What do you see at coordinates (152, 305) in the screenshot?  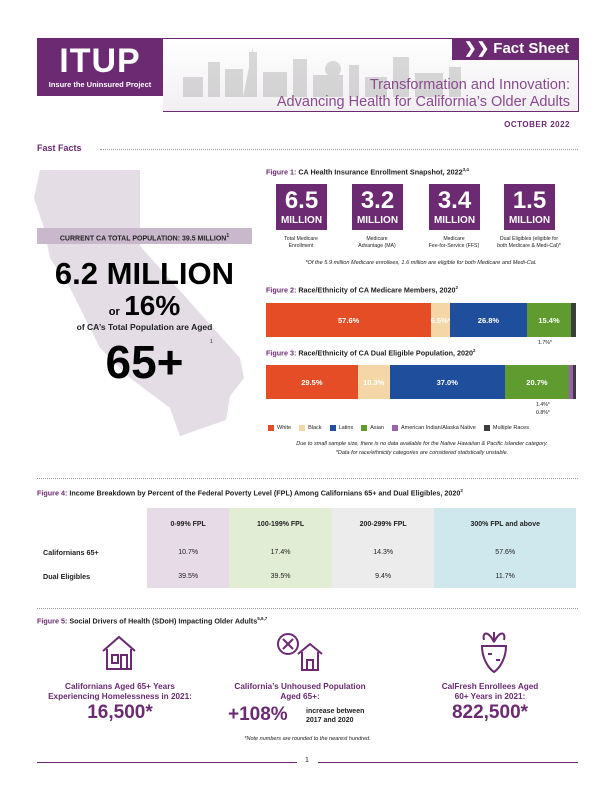 I see `percent-value: 16%` at bounding box center [152, 305].